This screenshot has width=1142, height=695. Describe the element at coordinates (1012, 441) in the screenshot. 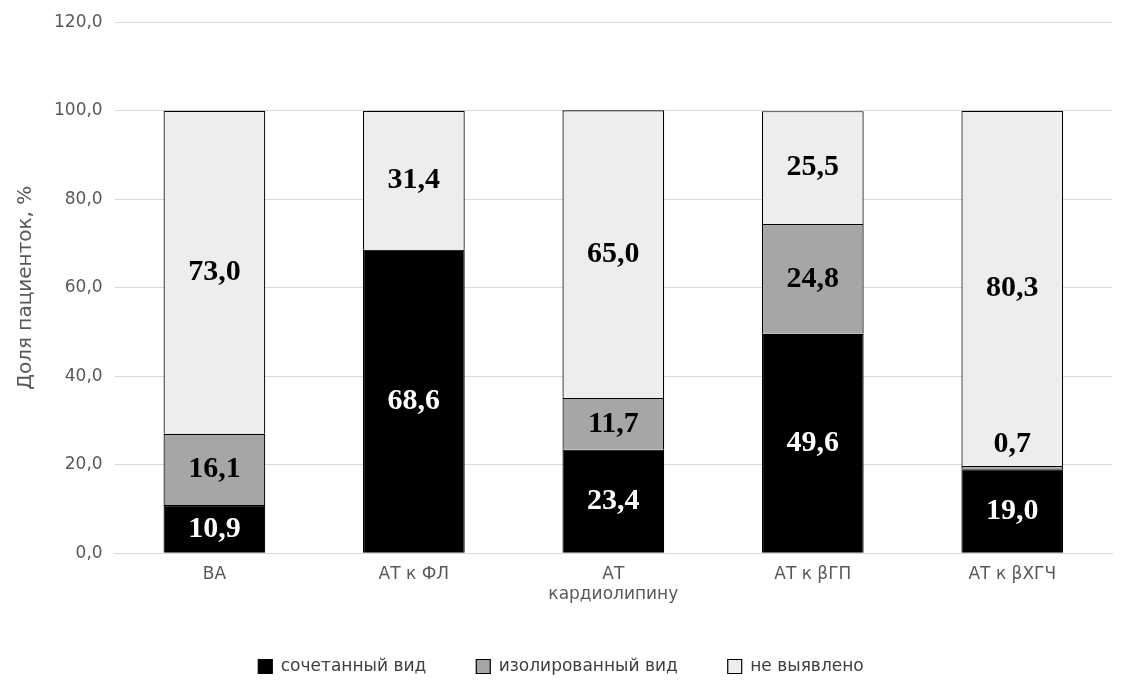

I see `data-label: 0,7` at that location.